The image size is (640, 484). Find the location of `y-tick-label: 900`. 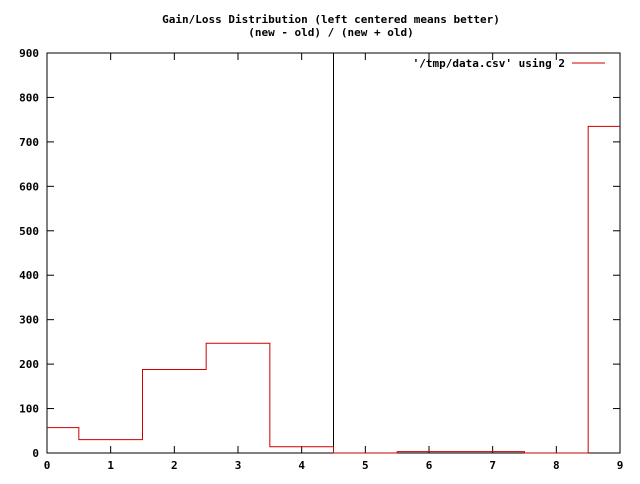

y-tick-label: 900 is located at coordinates (29, 53).